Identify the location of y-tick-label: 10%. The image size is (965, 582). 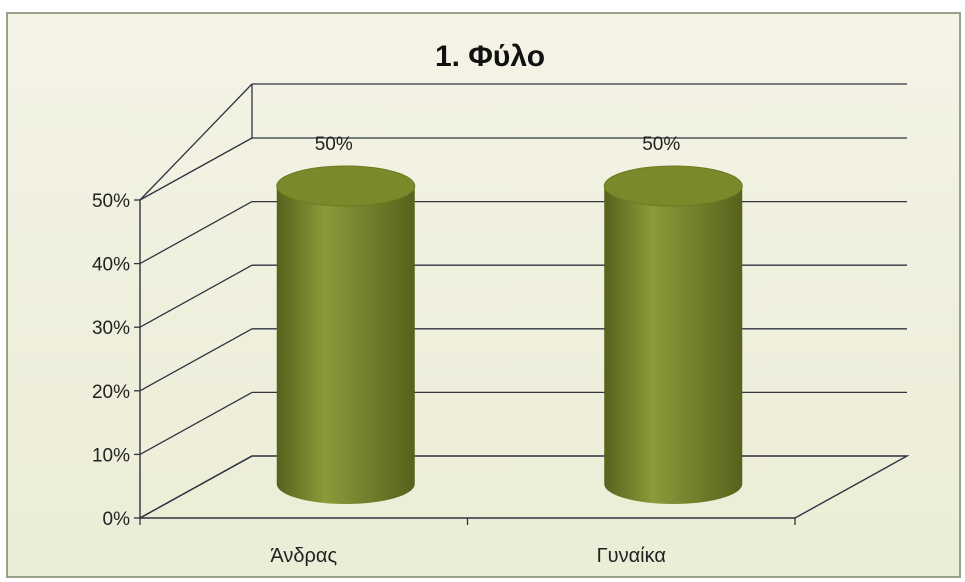
(111, 455).